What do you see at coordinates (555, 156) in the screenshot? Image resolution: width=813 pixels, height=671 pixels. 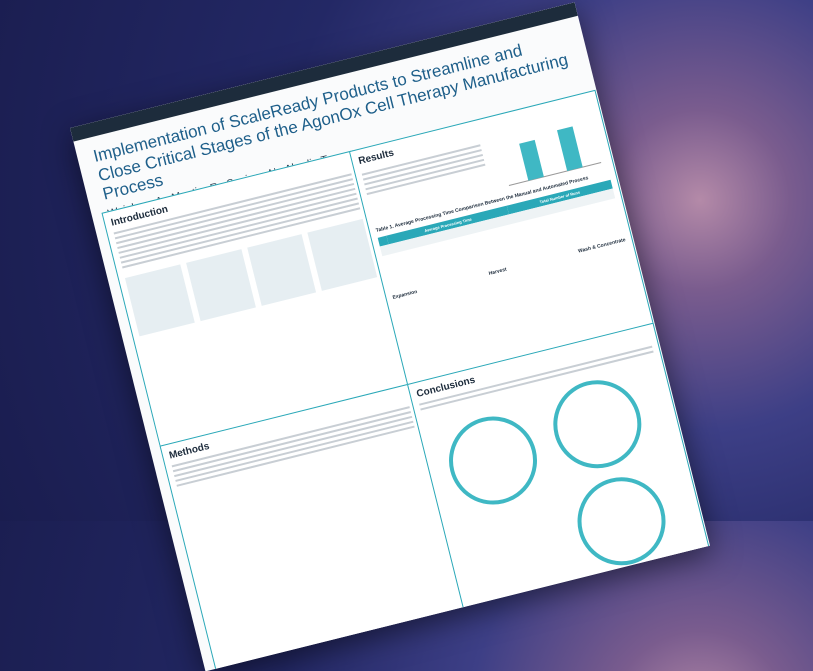 I see `bar-figure` at bounding box center [555, 156].